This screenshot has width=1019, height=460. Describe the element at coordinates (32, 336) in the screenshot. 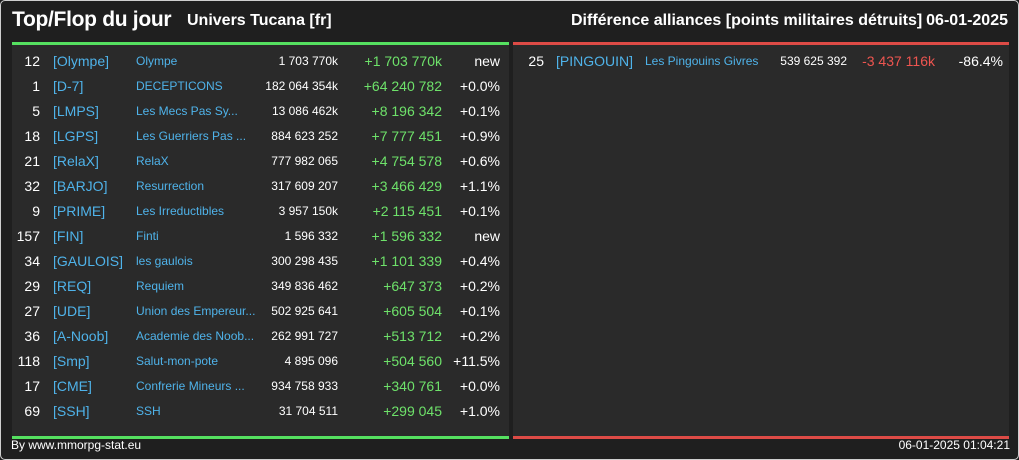

I see `rank-cell: 36` at that location.